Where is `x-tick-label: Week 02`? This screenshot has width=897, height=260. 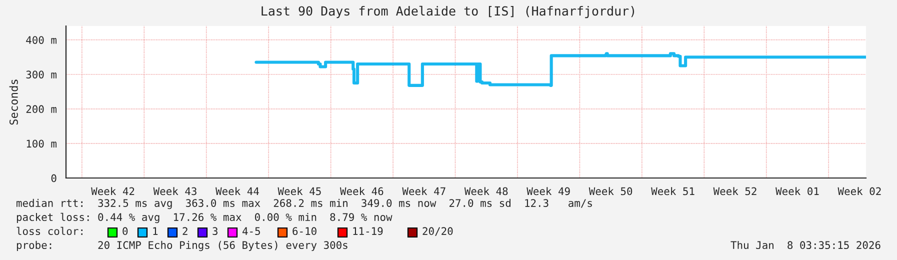 x-tick-label: Week 02 is located at coordinates (859, 191).